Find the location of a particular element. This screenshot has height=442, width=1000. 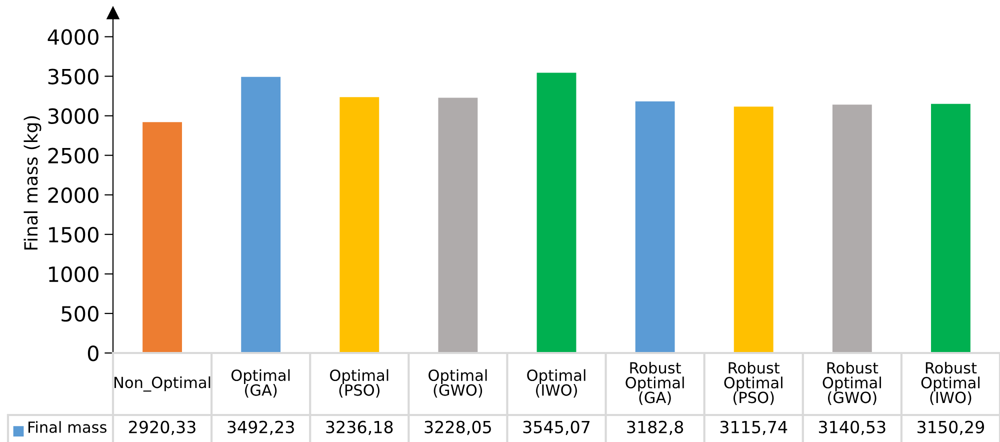

data-label: 3236,18 is located at coordinates (359, 428).